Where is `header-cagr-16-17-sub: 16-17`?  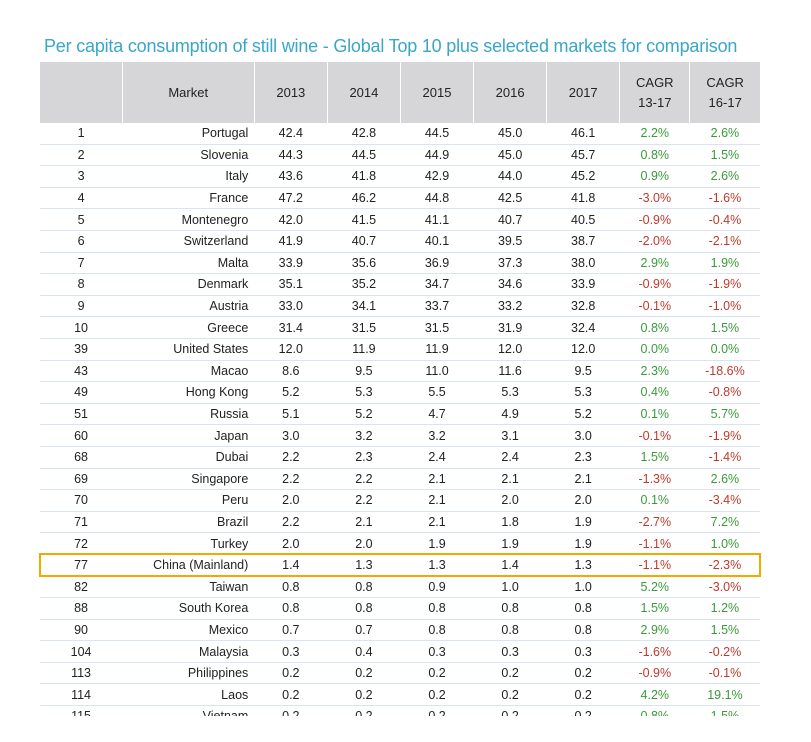 header-cagr-16-17-sub: 16-17 is located at coordinates (725, 102).